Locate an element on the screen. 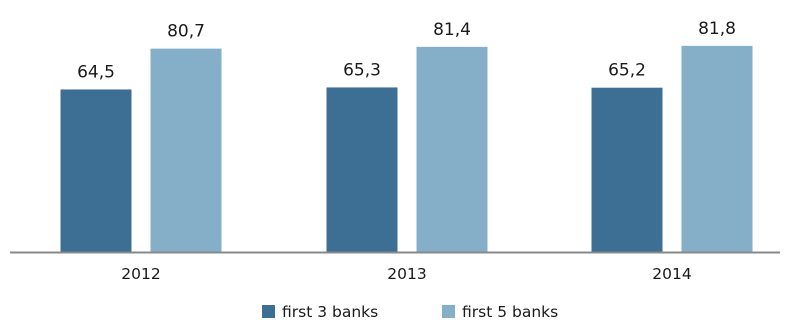 The image size is (793, 324). legend-label-first-5-banks: first 5 banks is located at coordinates (510, 312).